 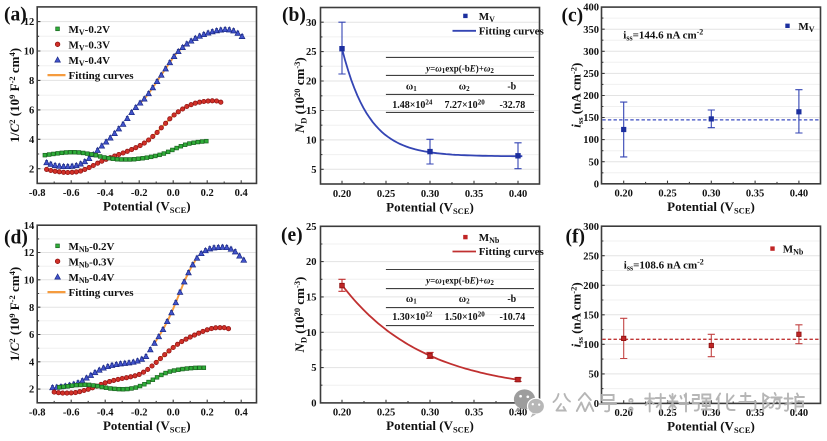 What do you see at coordinates (313, 368) in the screenshot?
I see `svg-text: 5` at bounding box center [313, 368].